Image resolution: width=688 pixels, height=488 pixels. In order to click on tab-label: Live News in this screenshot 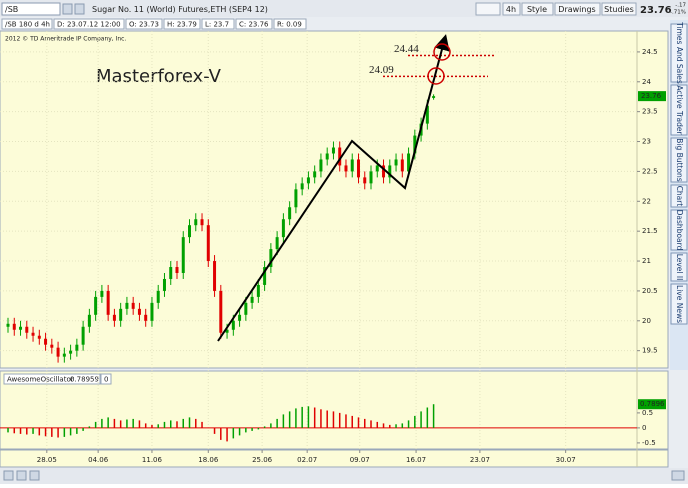, I will do `click(679, 304)`.